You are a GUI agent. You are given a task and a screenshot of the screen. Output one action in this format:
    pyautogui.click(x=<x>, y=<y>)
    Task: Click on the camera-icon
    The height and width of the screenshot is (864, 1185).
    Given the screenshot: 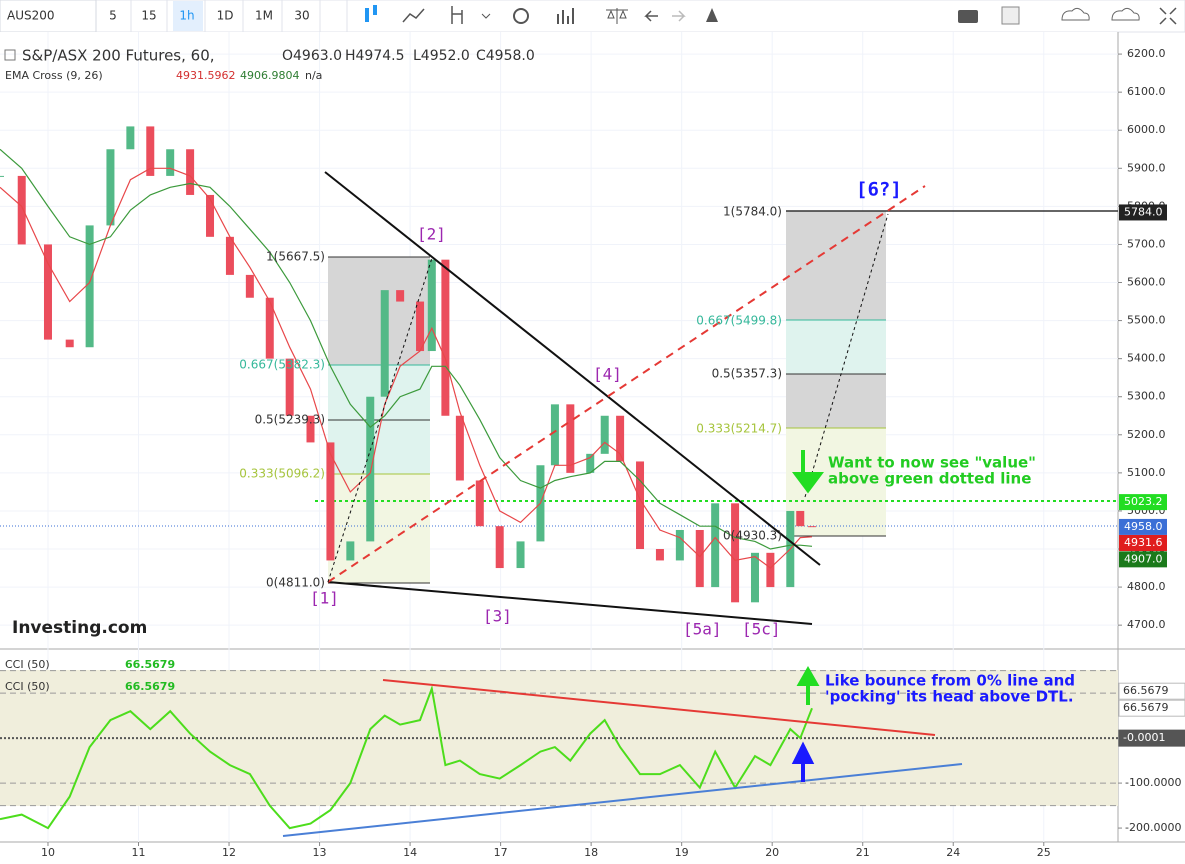 What is the action you would take?
    pyautogui.click(x=968, y=16)
    